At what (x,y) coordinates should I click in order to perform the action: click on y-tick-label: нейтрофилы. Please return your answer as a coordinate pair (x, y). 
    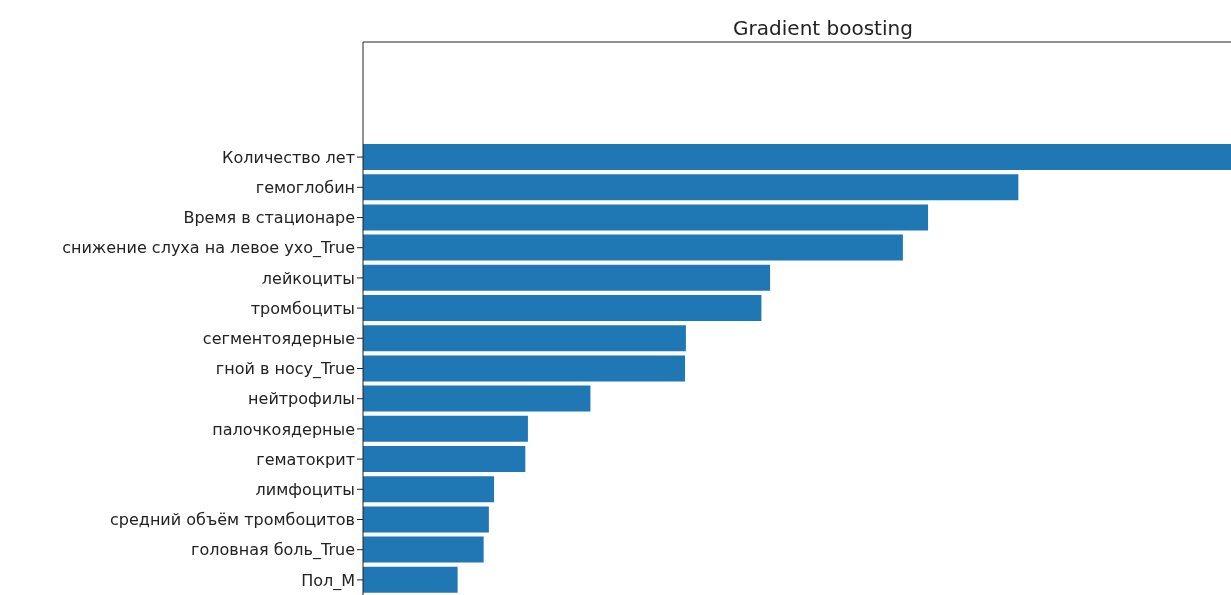
    Looking at the image, I should click on (301, 399).